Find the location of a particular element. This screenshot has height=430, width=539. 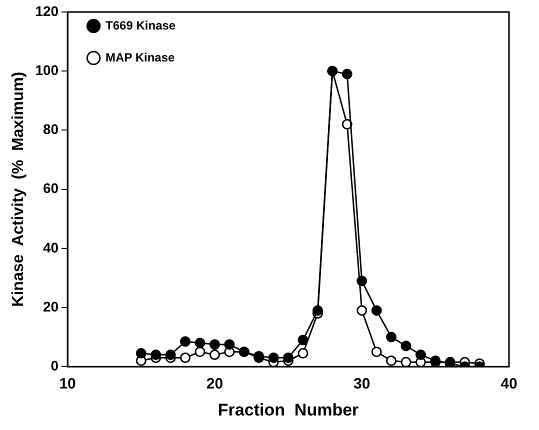

x-tick-label: 40 is located at coordinates (509, 384).